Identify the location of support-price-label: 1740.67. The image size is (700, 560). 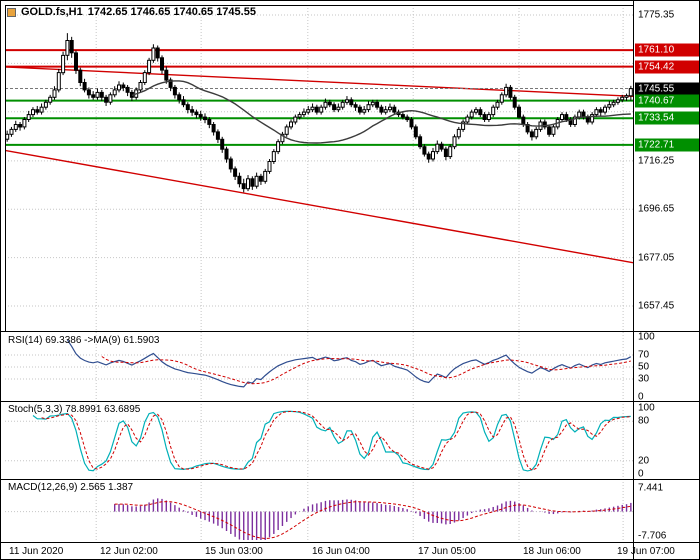
(667, 101).